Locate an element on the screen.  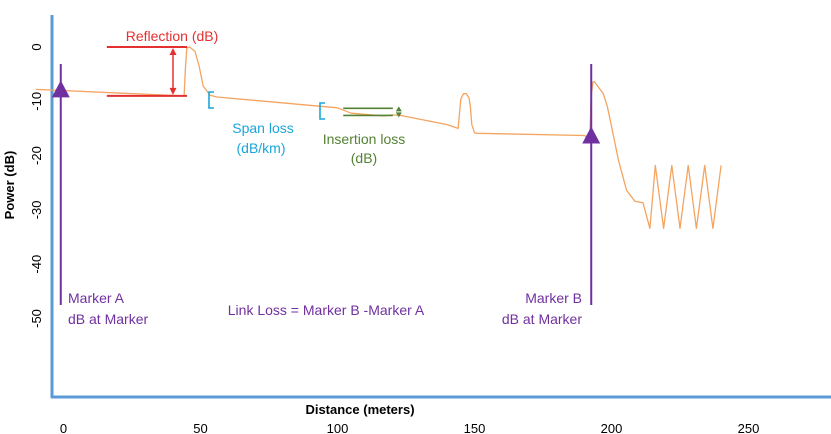
marker-a-sublabel: dB at Marker is located at coordinates (108, 319).